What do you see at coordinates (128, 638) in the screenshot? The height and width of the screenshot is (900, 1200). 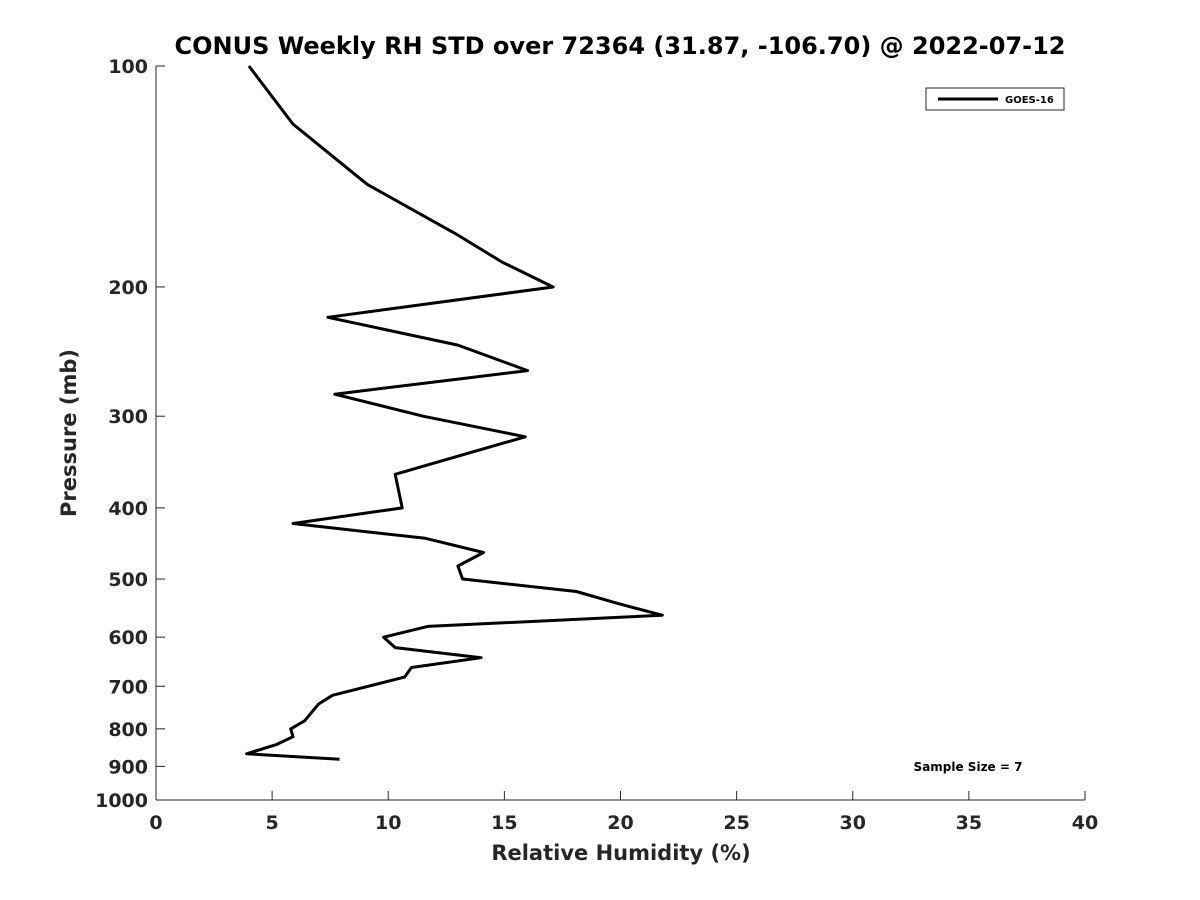 I see `y-tick-label-600: 600` at bounding box center [128, 638].